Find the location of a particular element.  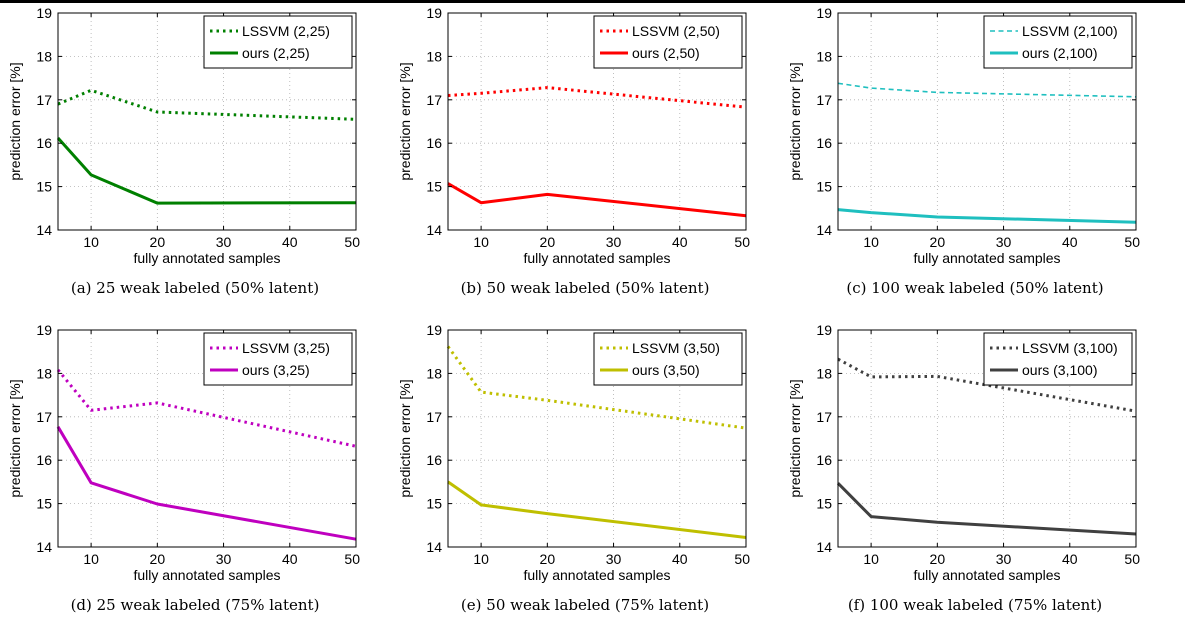

legend: LSSVM (2,50) ours (2,50) is located at coordinates (668, 42).